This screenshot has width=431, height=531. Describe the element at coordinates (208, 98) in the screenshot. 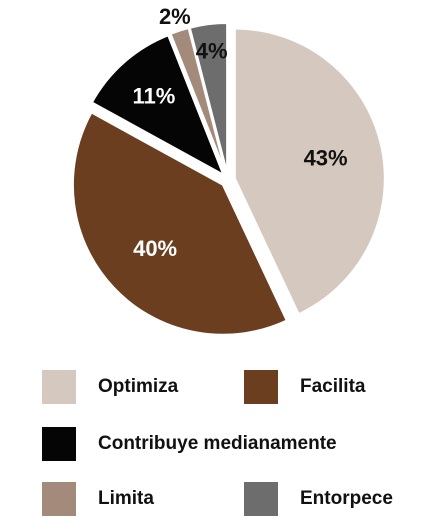

I see `pie-slice-entorpece` at that location.